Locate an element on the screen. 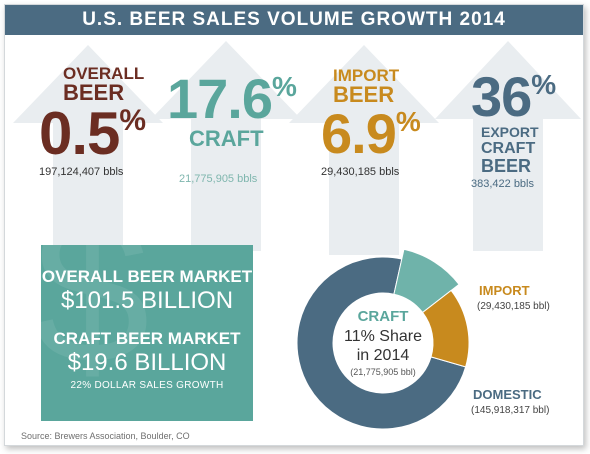 This screenshot has width=590, height=454. donut-import-name: IMPORT is located at coordinates (504, 290).